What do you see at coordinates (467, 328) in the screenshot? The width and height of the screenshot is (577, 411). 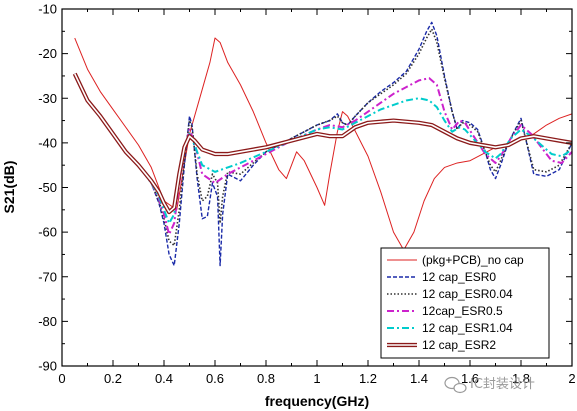 I see `legend-label: 12 cap_ESR1.04` at bounding box center [467, 328].